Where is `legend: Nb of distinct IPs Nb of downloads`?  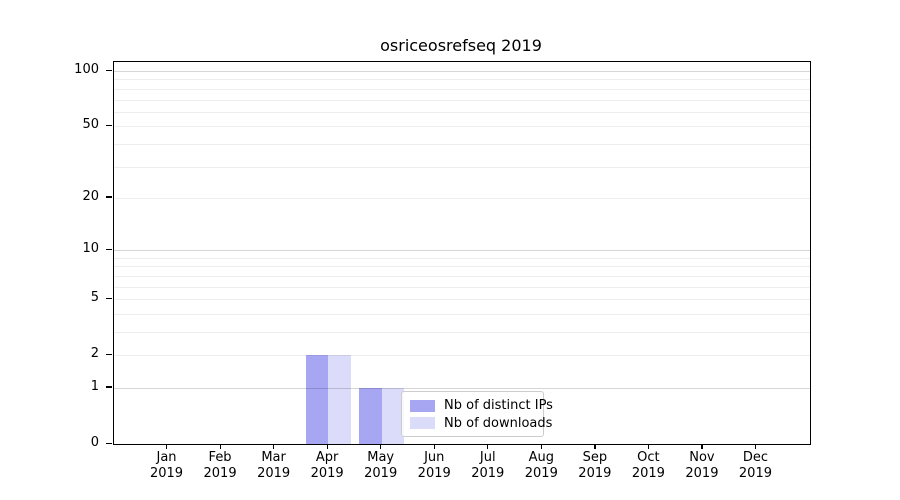 legend: Nb of distinct IPs Nb of downloads is located at coordinates (477, 414).